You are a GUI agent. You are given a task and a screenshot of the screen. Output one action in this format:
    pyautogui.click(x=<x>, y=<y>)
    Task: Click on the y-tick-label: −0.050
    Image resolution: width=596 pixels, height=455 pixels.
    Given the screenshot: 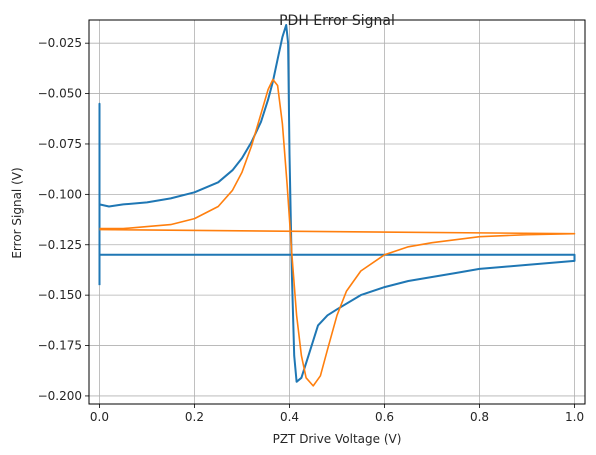 What is the action you would take?
    pyautogui.click(x=60, y=94)
    